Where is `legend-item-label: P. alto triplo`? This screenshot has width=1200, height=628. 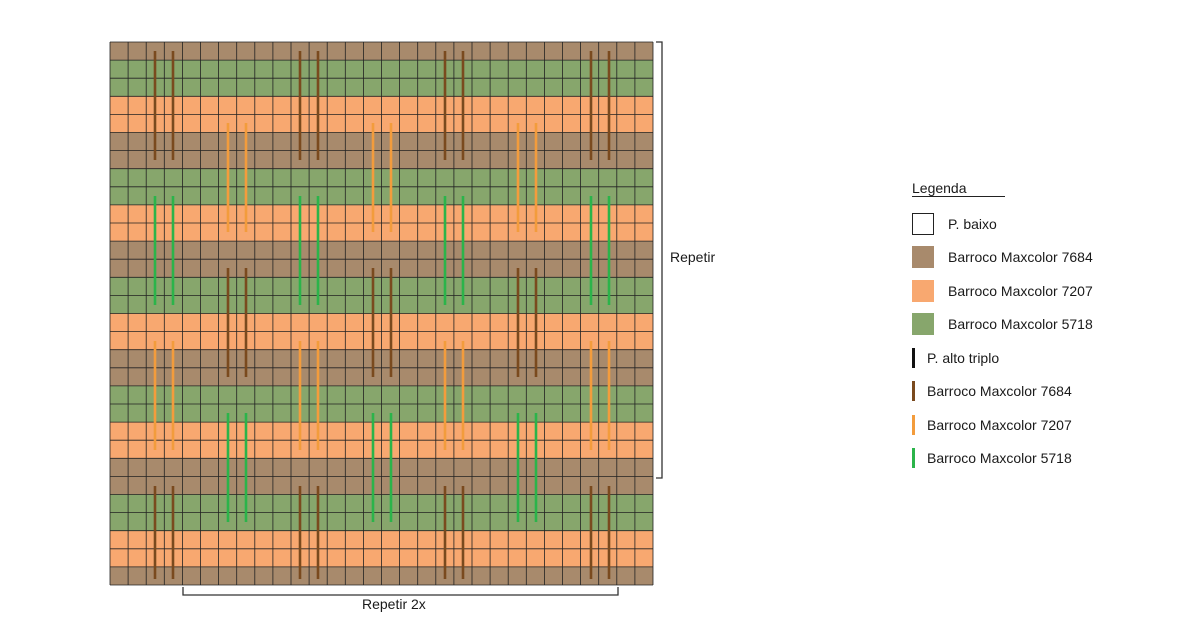 legend-item-label: P. alto triplo is located at coordinates (963, 357).